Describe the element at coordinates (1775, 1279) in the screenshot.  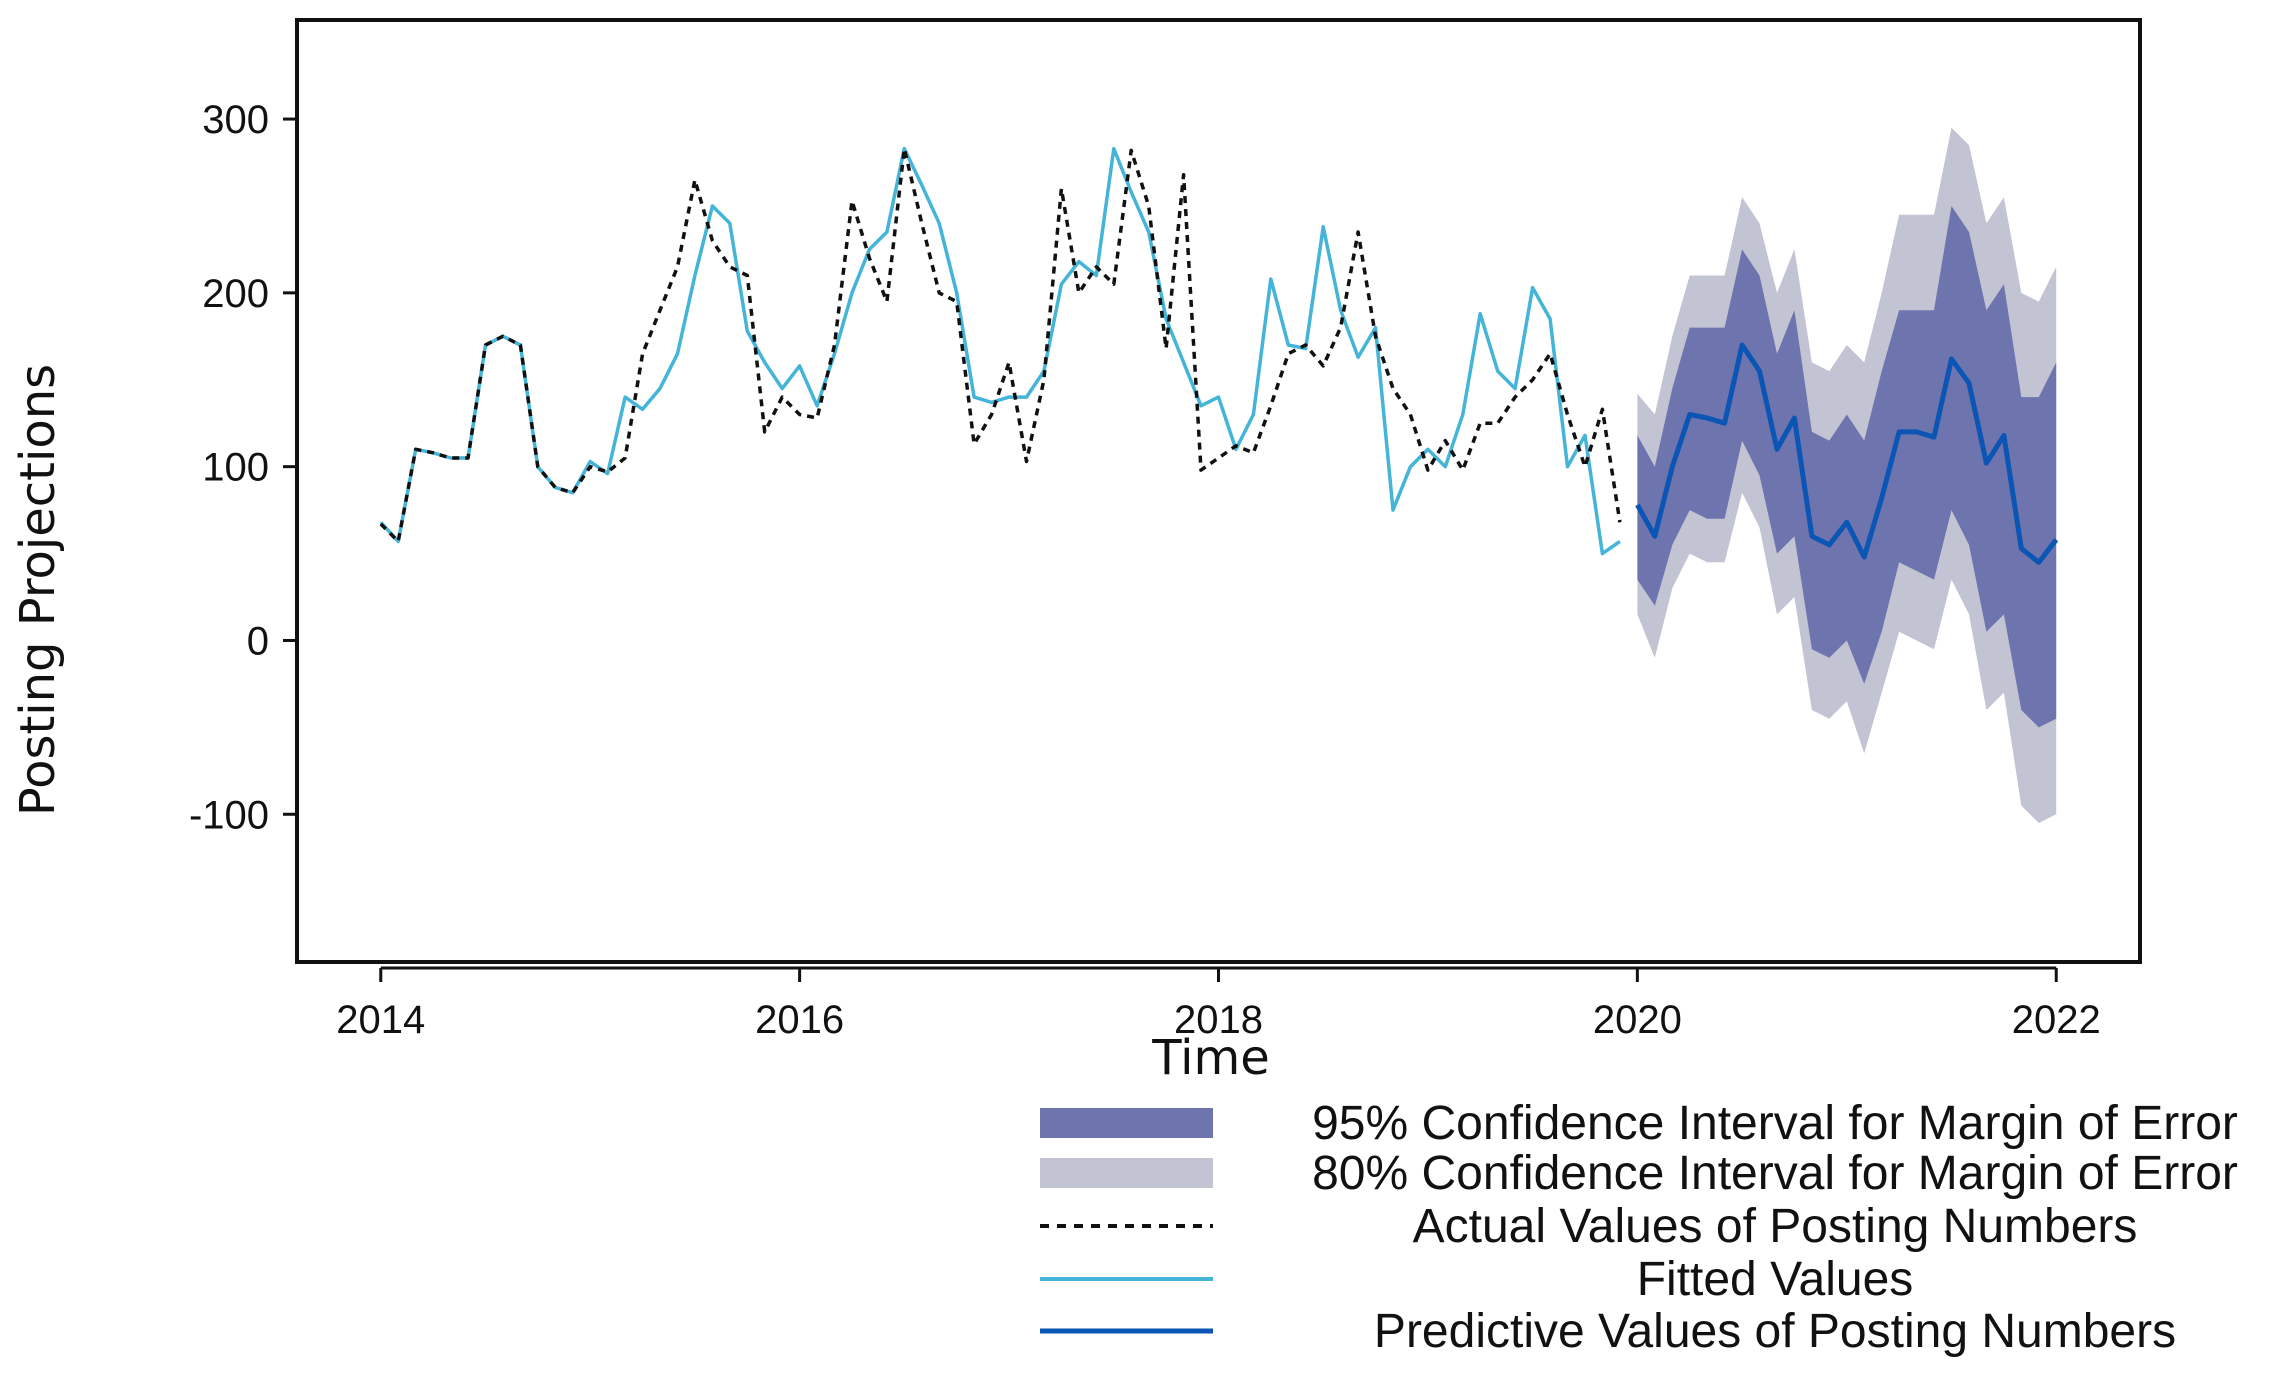
I see `fitted-legend-label: Fitted Values` at that location.